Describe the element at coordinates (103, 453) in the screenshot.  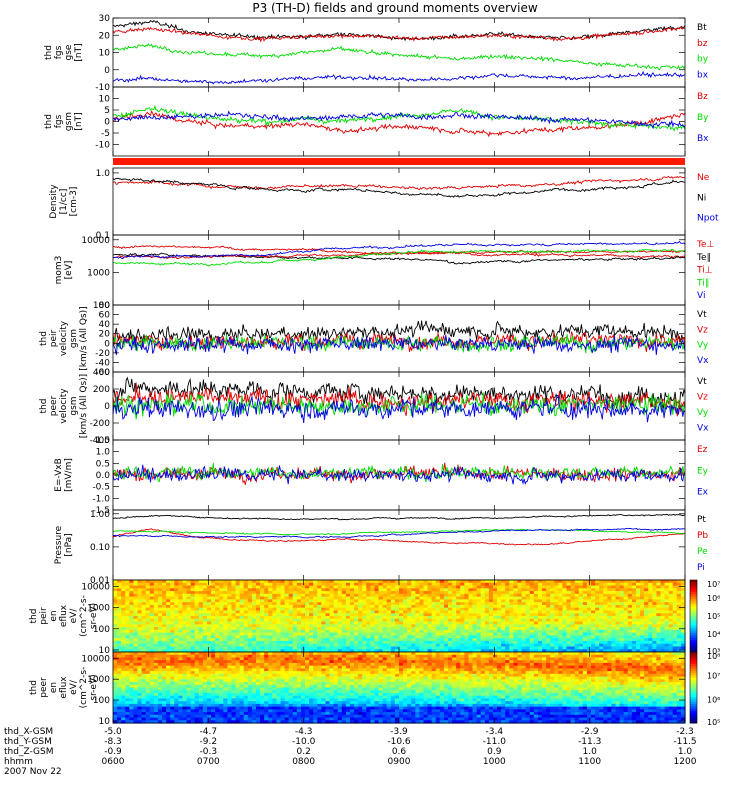
I see `y-tick-label: 1.0` at that location.